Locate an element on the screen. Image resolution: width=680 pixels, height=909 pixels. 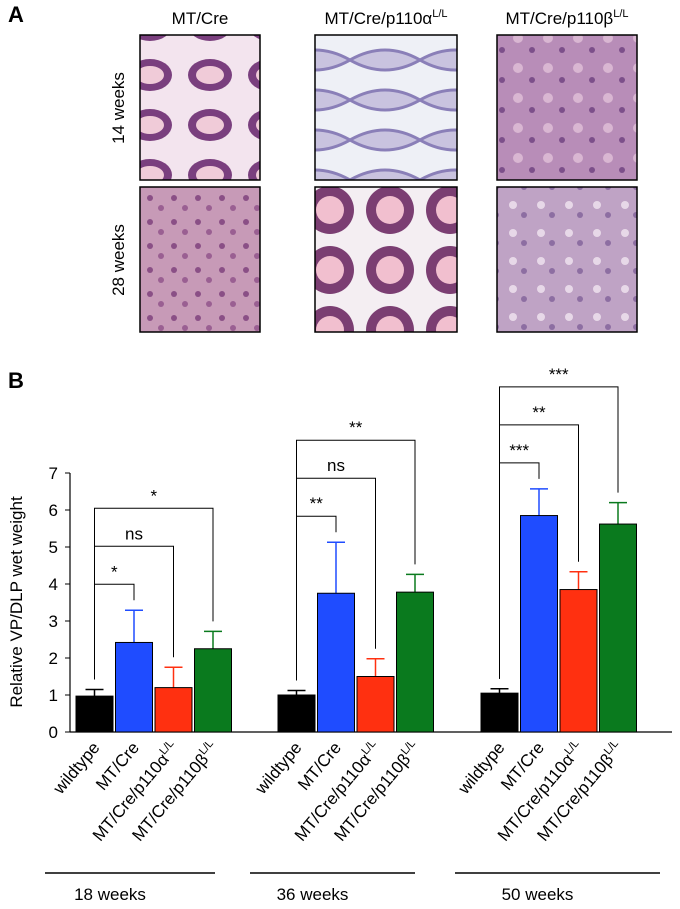
label-text: MT/Cre is located at coordinates (200, 18).